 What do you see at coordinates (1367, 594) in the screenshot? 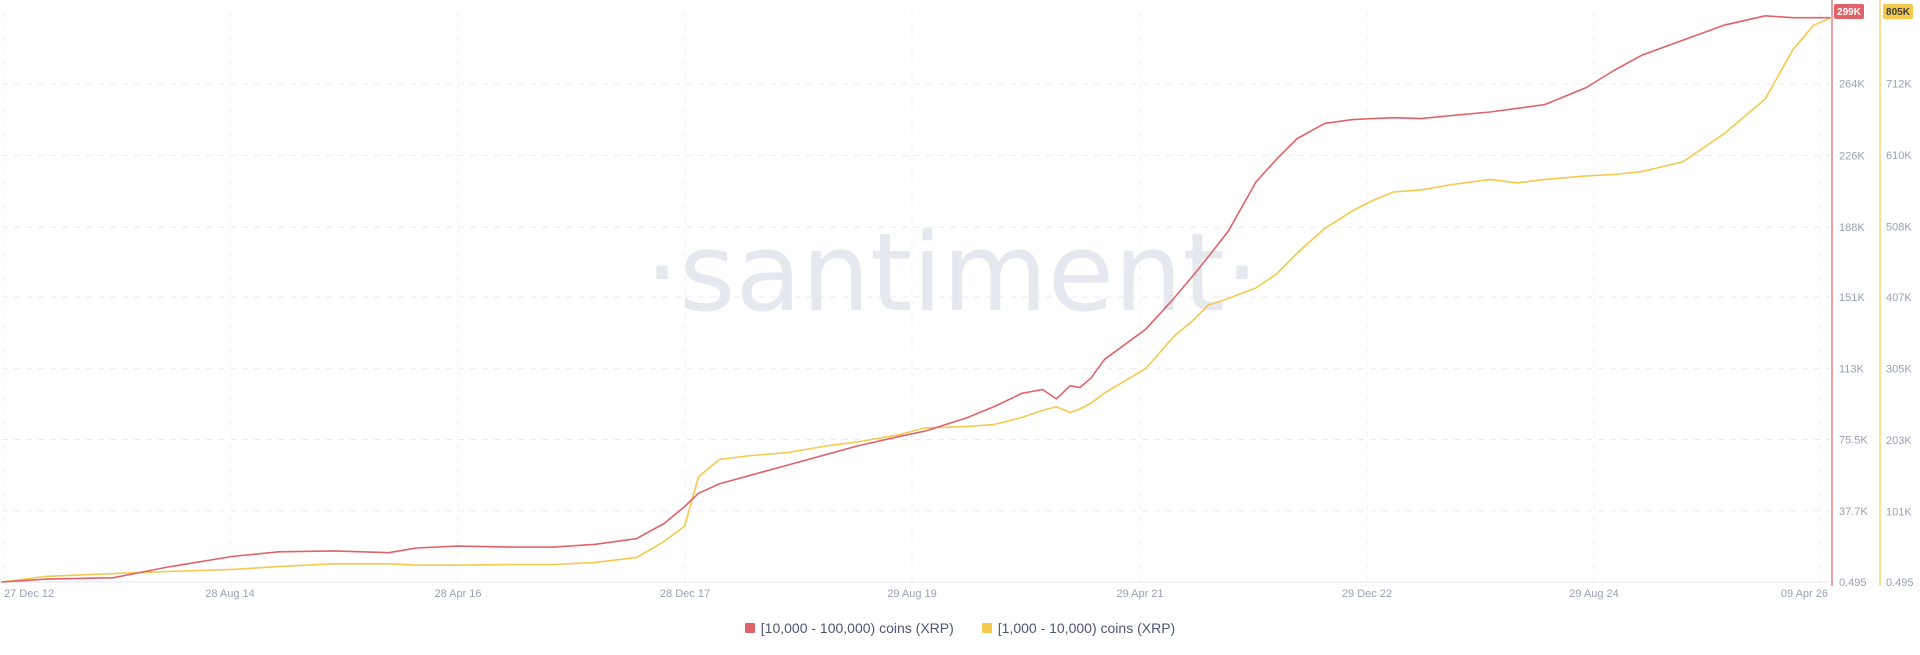
I see `x-tick-label: 29 Dec 22` at bounding box center [1367, 594].